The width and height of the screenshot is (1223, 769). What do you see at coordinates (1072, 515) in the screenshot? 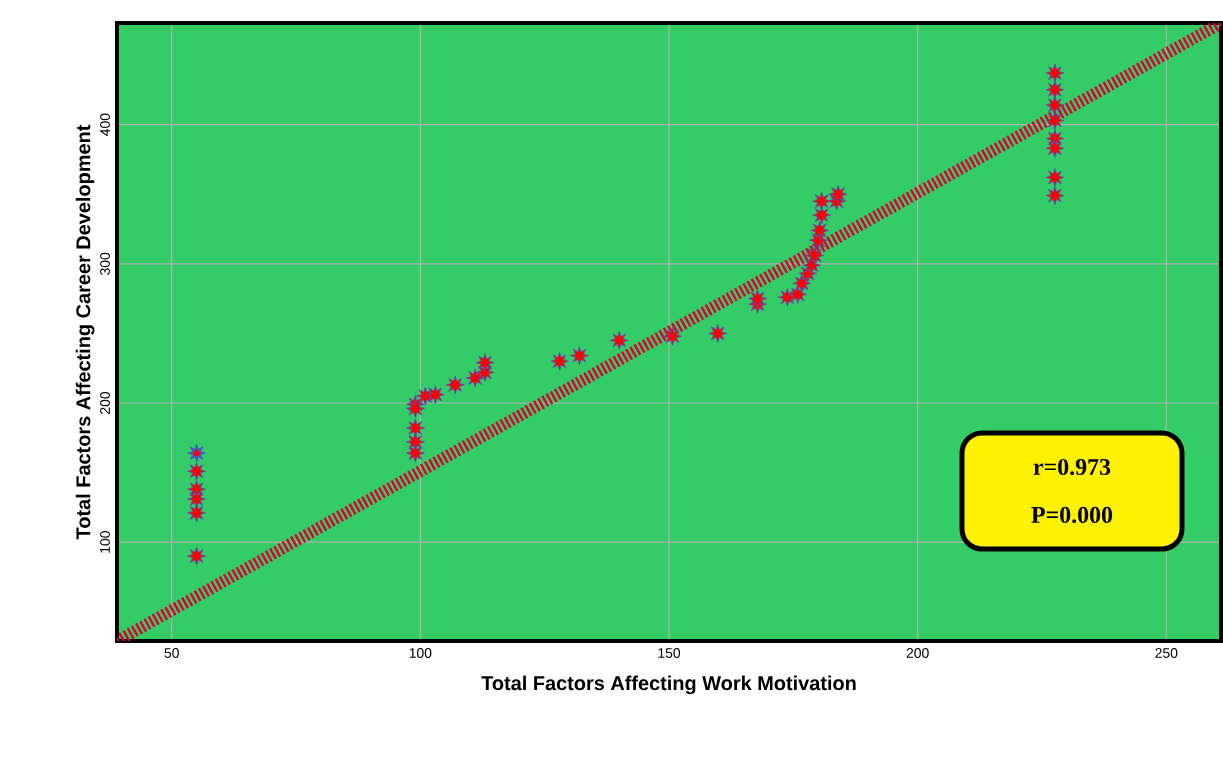
I see `annotation: P=0.000` at bounding box center [1072, 515].